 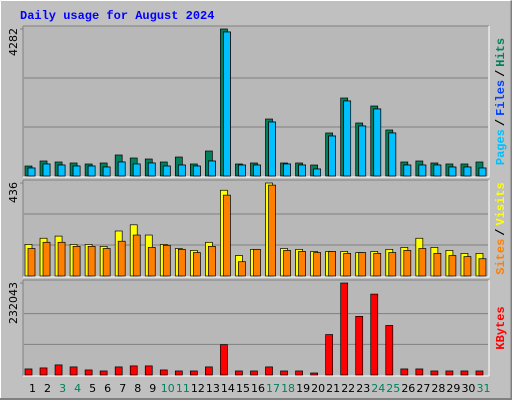 What do you see at coordinates (288, 388) in the screenshot?
I see `x-tick-label: 18` at bounding box center [288, 388].